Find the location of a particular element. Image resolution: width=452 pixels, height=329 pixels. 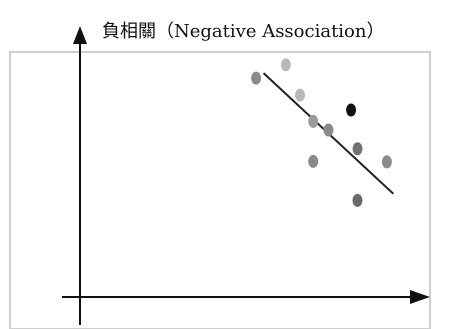

x-axis-arrow is located at coordinates (420, 297).